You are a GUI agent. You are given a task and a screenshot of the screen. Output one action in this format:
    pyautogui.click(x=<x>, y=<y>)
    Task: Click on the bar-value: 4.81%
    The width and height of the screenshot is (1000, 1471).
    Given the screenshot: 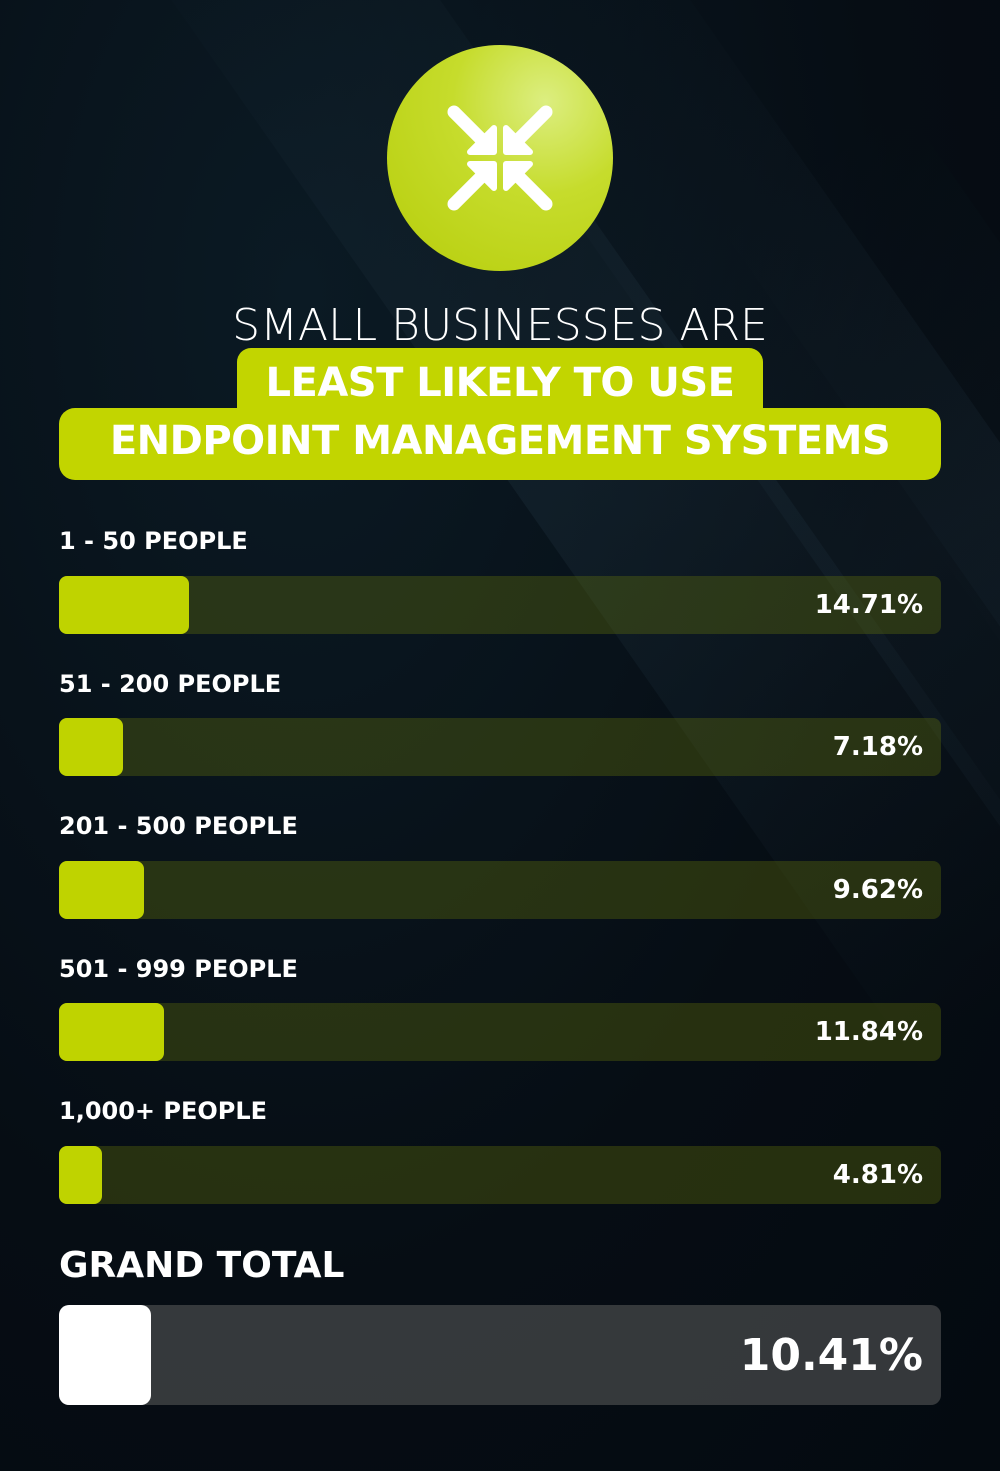 What is the action you would take?
    pyautogui.click(x=877, y=1175)
    